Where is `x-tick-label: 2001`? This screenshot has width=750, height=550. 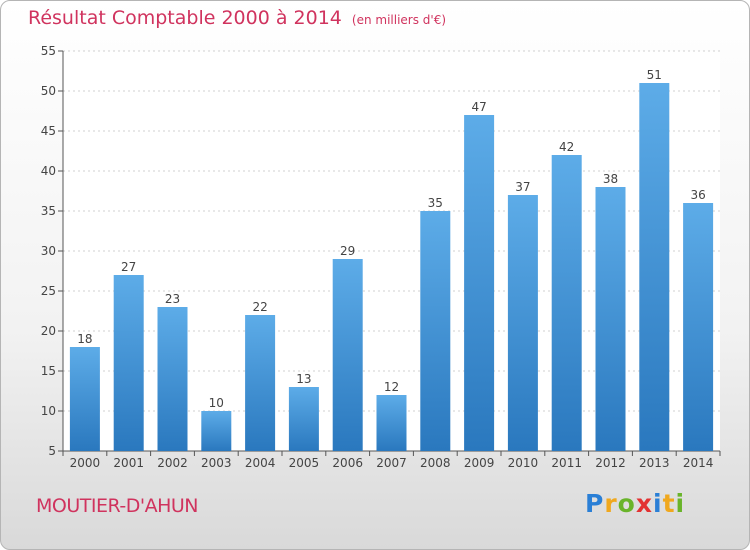 x-tick-label: 2001 is located at coordinates (128, 463).